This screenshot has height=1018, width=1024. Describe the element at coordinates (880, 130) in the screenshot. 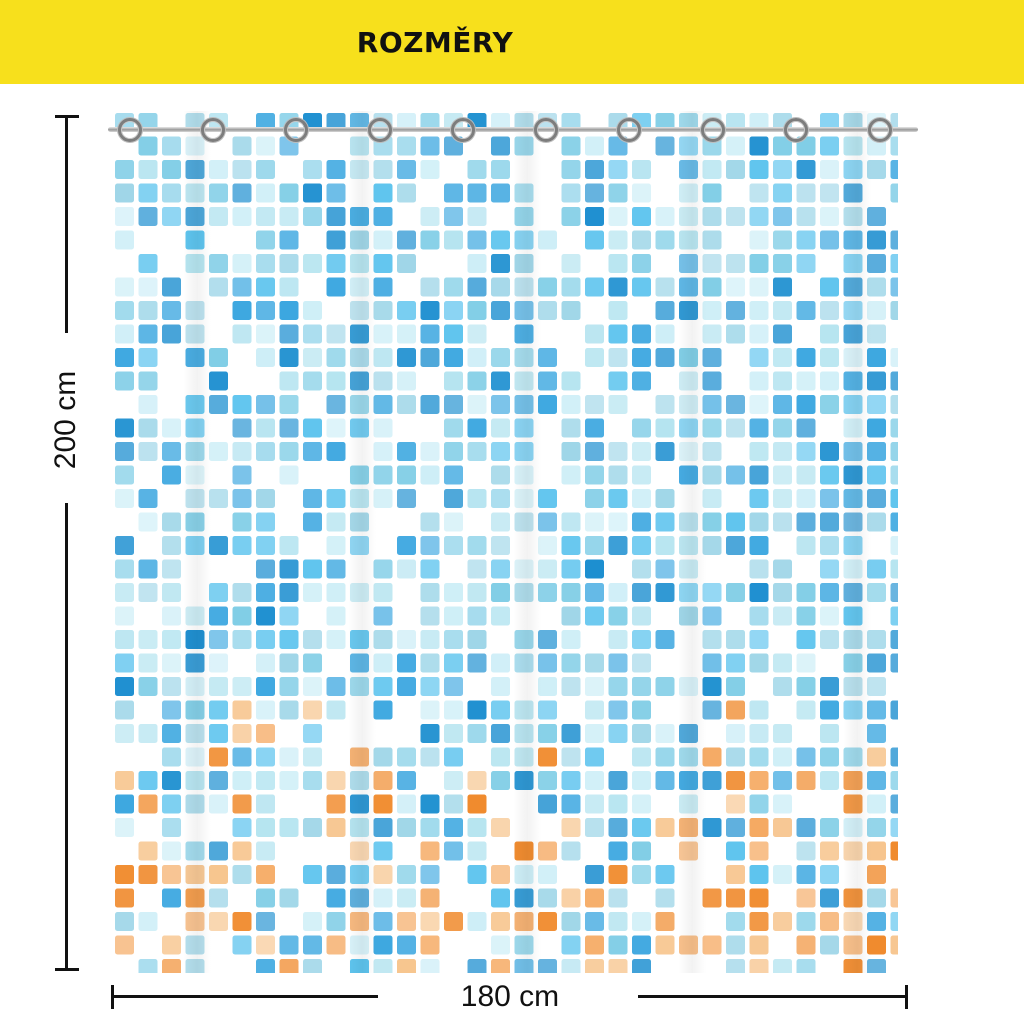

I see `grommet-ring` at that location.